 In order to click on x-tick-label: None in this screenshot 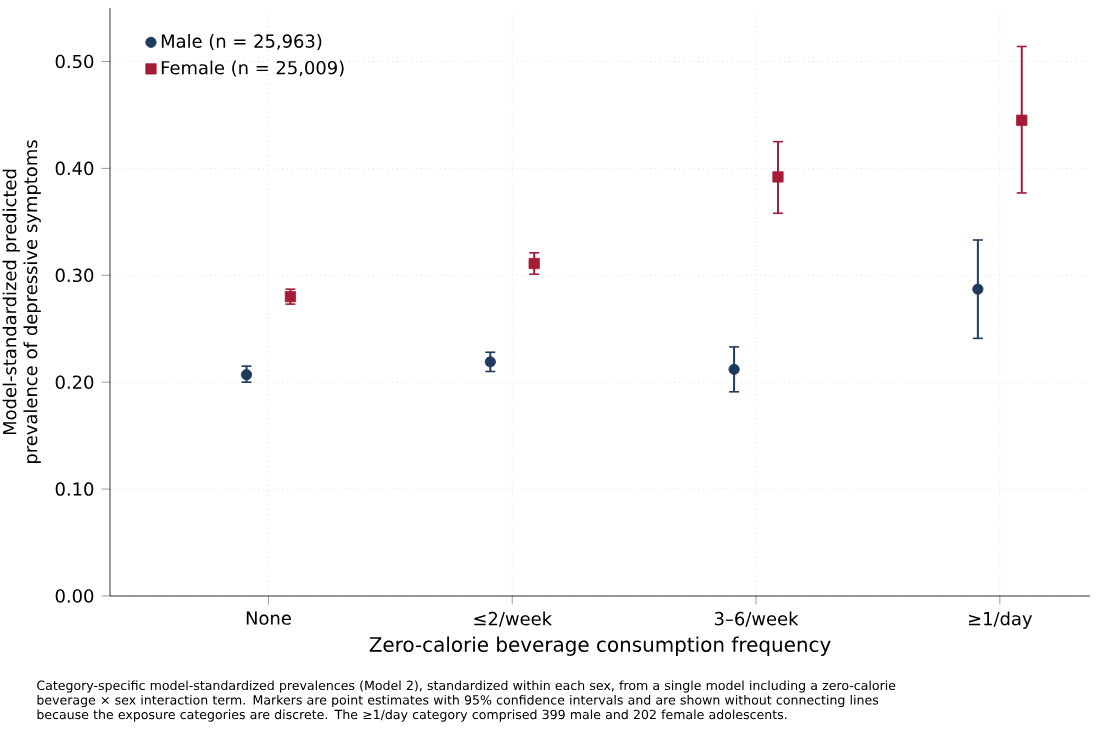, I will do `click(268, 618)`.